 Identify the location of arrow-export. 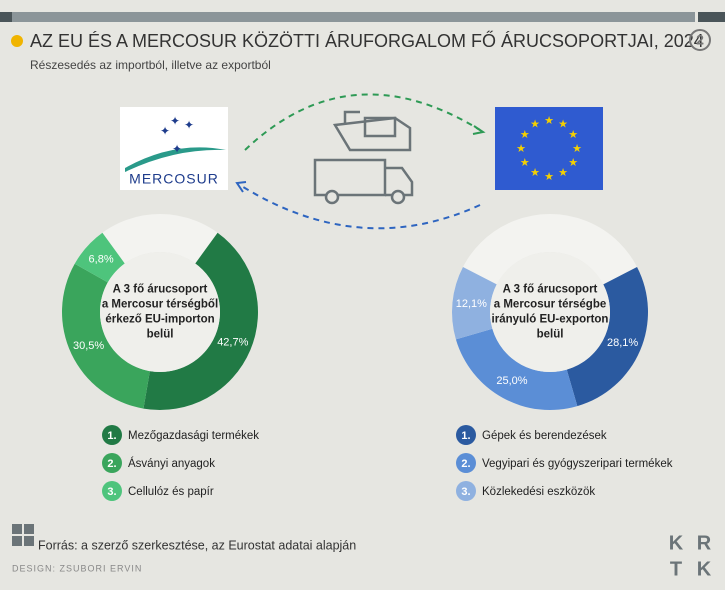
(362, 122).